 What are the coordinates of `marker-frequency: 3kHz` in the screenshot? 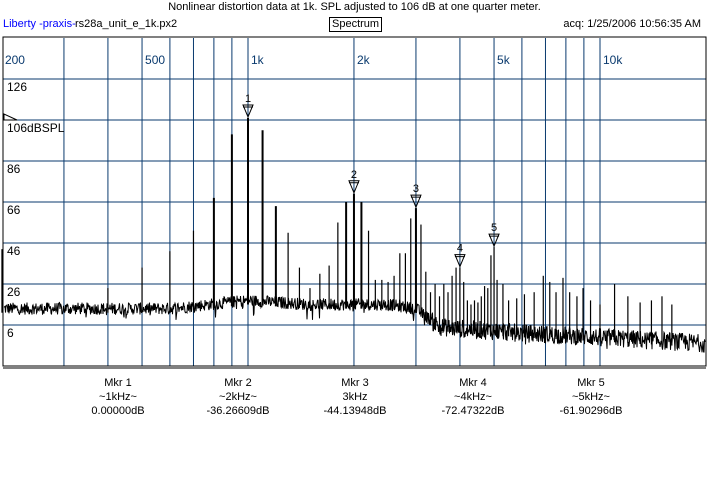 It's located at (355, 397).